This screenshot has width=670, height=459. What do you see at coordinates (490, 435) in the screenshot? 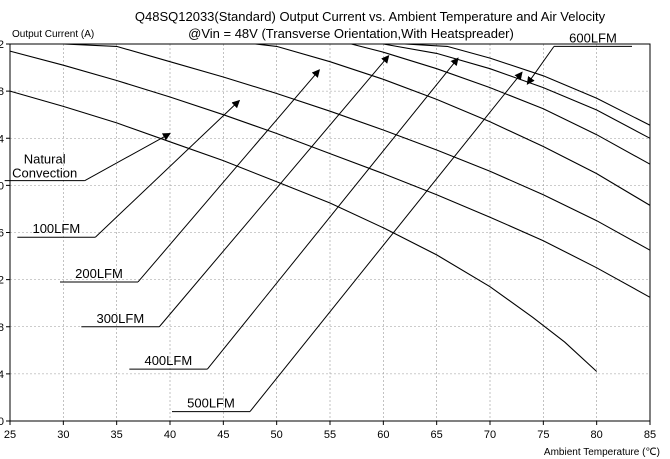
I see `x-tick-label: 70` at bounding box center [490, 435].